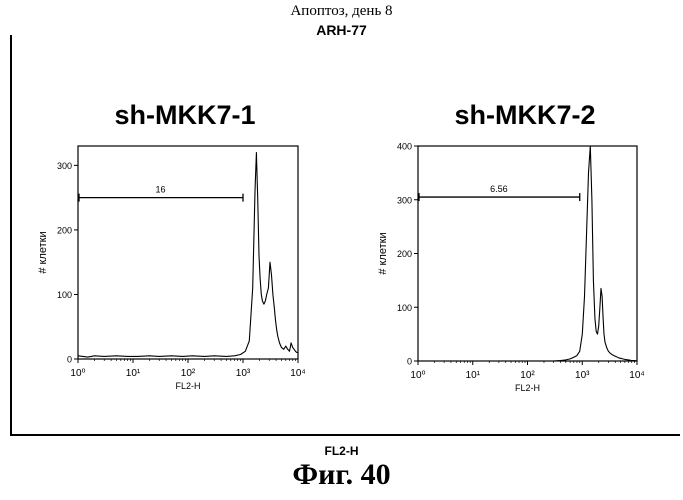 This screenshot has width=683, height=500. I want to click on panel-1-x-tick-label: 10¹, so click(133, 373).